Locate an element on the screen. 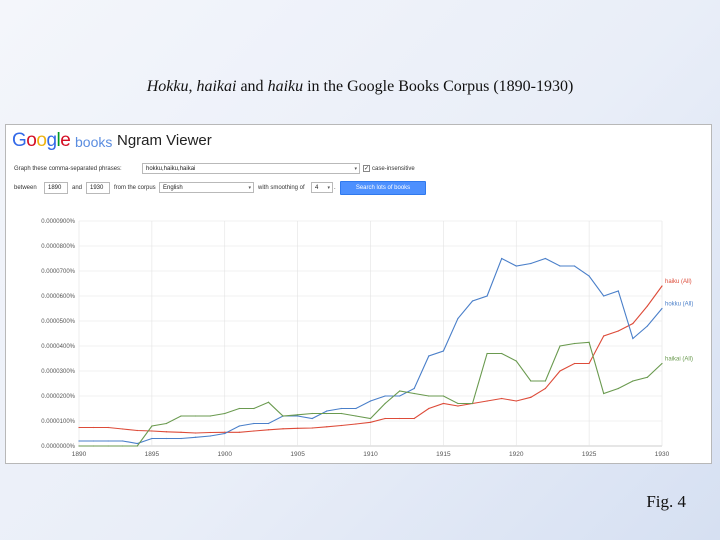  logo-letter: G is located at coordinates (19, 140).